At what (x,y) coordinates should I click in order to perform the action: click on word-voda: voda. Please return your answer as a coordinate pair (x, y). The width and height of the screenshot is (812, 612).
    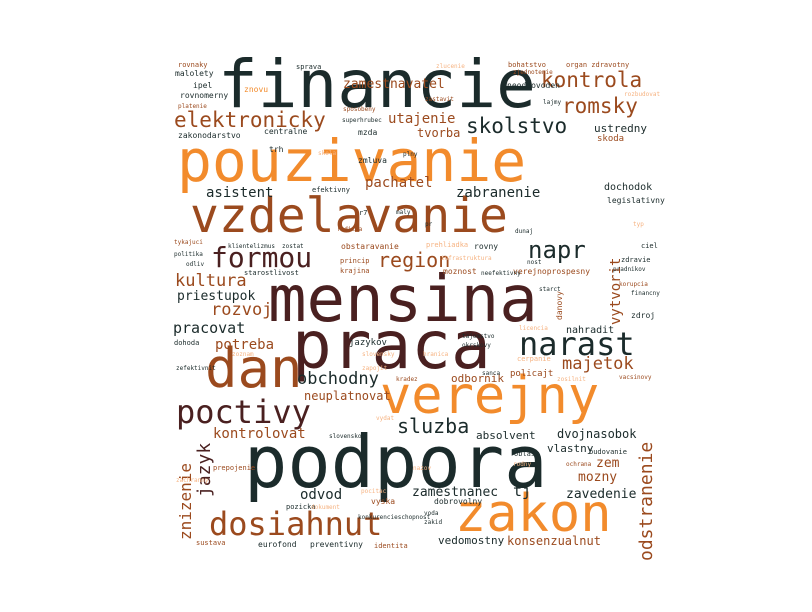
    Looking at the image, I should click on (431, 513).